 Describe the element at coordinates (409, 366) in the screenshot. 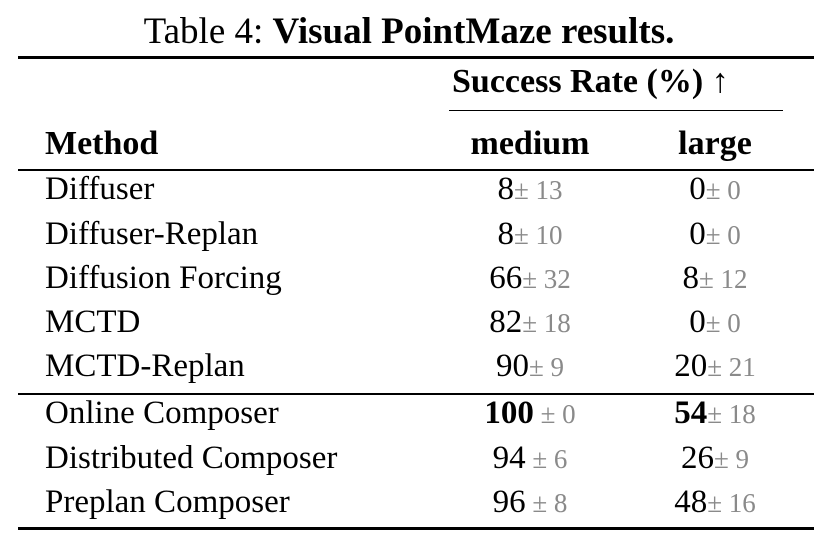

I see `table-row: MCTD-Replan 90± 9 20± 21` at that location.